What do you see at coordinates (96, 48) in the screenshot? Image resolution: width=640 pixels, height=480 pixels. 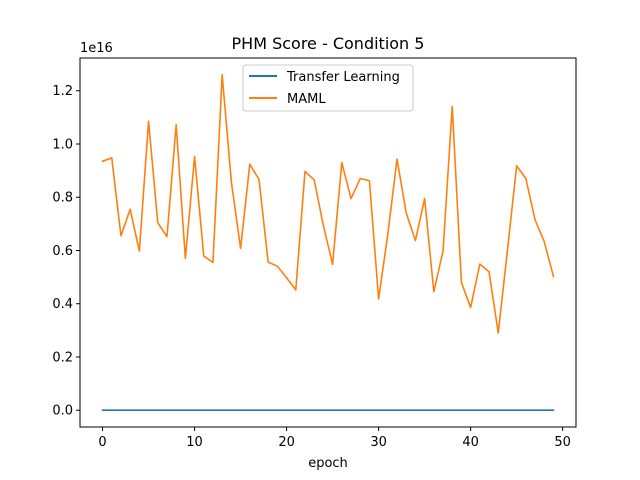 I see `y-offset-label: 1e16` at bounding box center [96, 48].